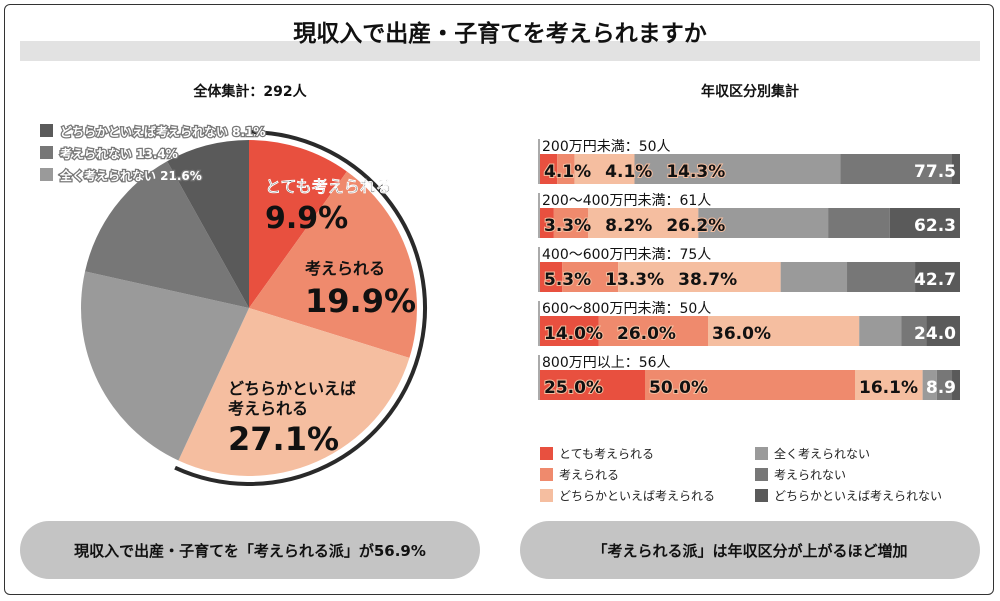 This screenshot has height=601, width=1000. Describe the element at coordinates (360, 301) in the screenshot. I see `pie-slice-value: 19.9%` at that location.